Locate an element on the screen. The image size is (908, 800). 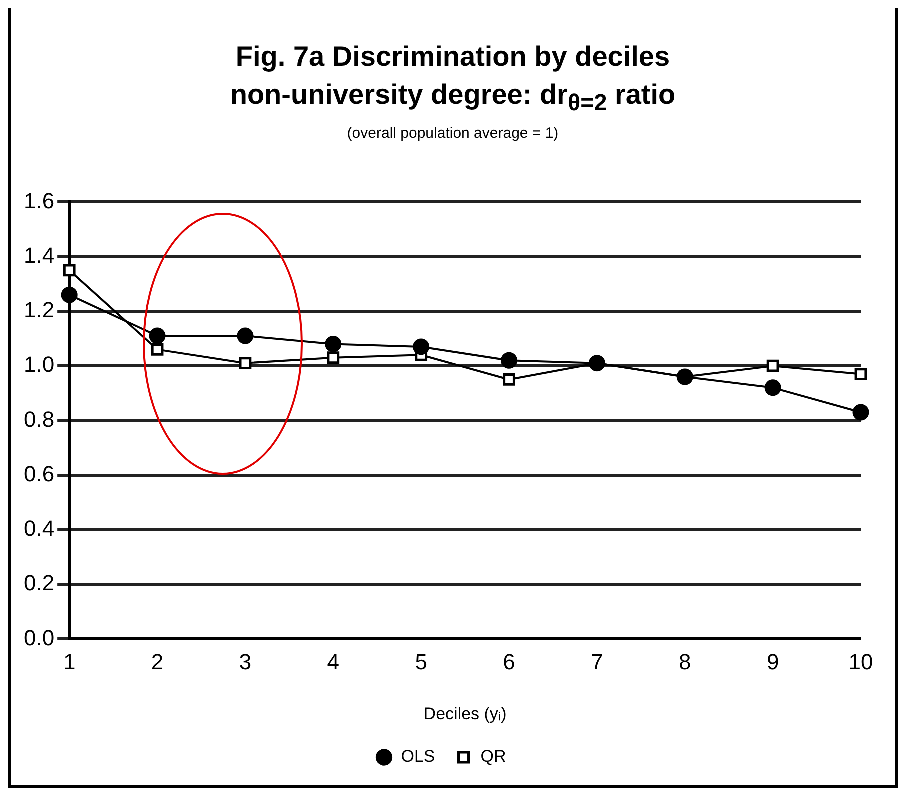
x-tick-label: 8 is located at coordinates (685, 661).